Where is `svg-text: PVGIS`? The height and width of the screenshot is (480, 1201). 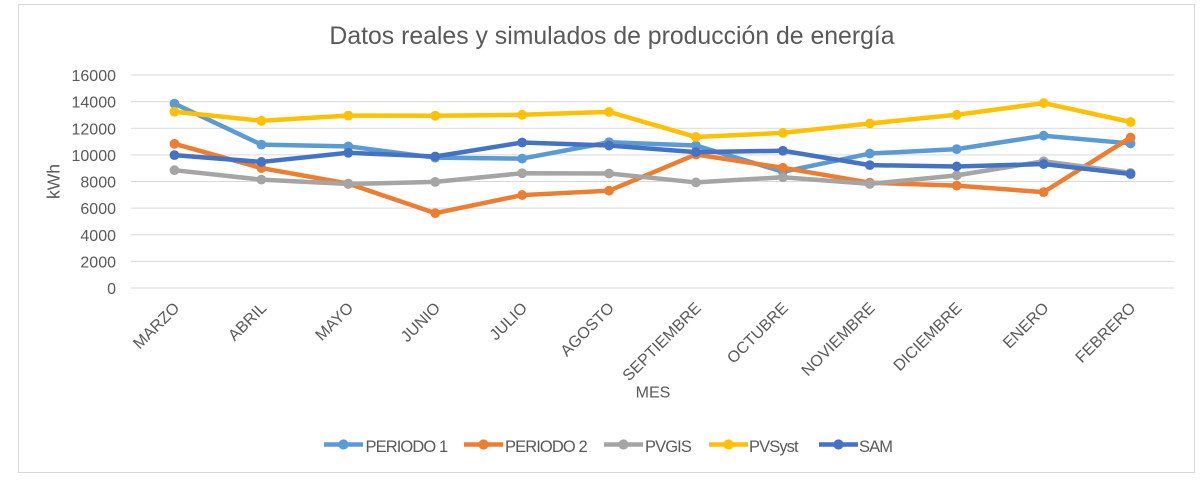 svg-text: PVGIS is located at coordinates (668, 447).